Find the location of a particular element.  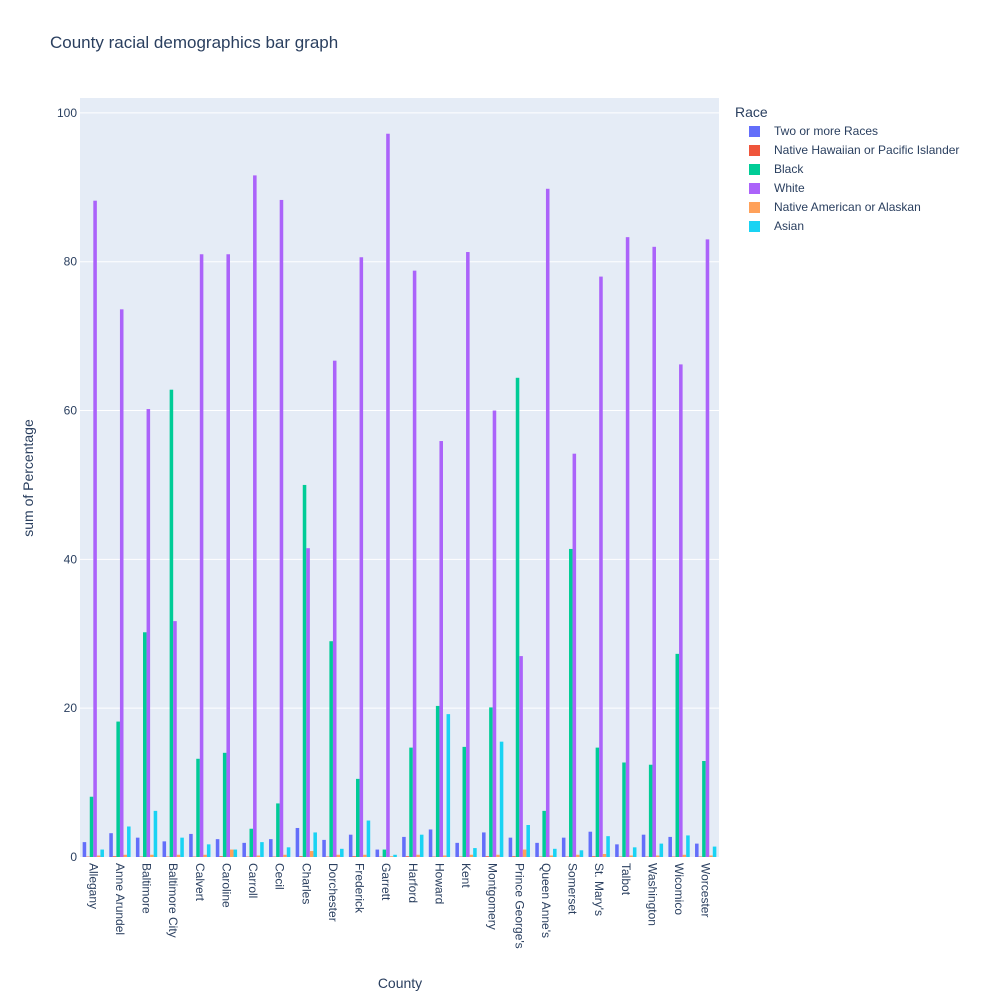

legend-item: Two or more Races is located at coordinates (806, 132).